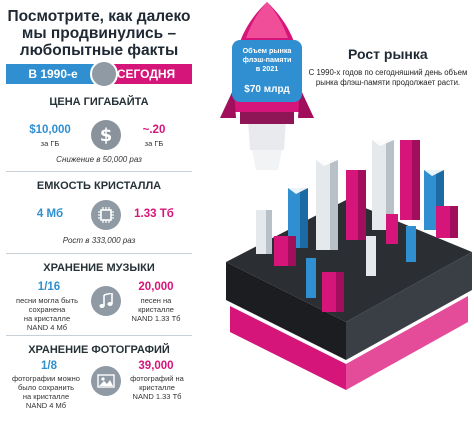  Describe the element at coordinates (154, 143) in the screenshot. I see `price-now-unit: за ГБ` at that location.